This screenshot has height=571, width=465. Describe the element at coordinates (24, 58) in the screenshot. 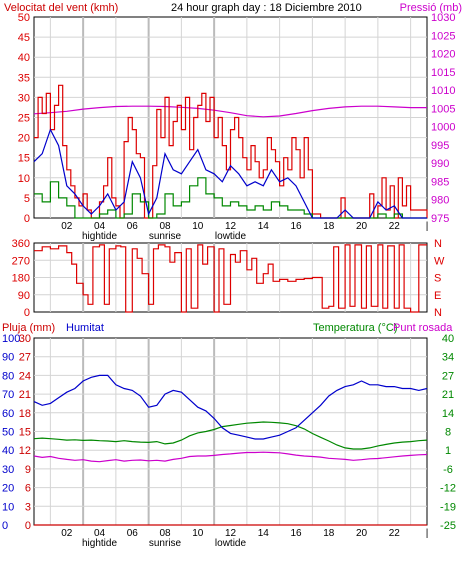

I see `wind-speed-tick-label: 40` at that location.